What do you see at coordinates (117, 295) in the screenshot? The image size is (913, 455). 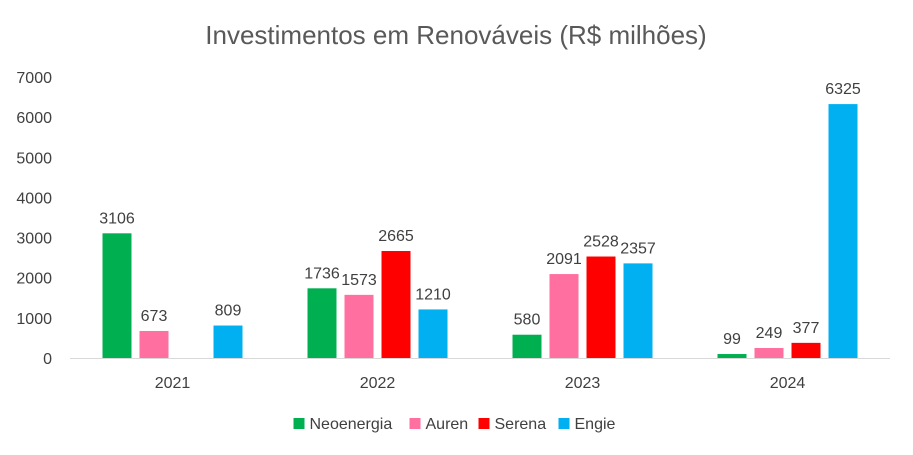 I see `bar-neoenergia-2021` at bounding box center [117, 295].